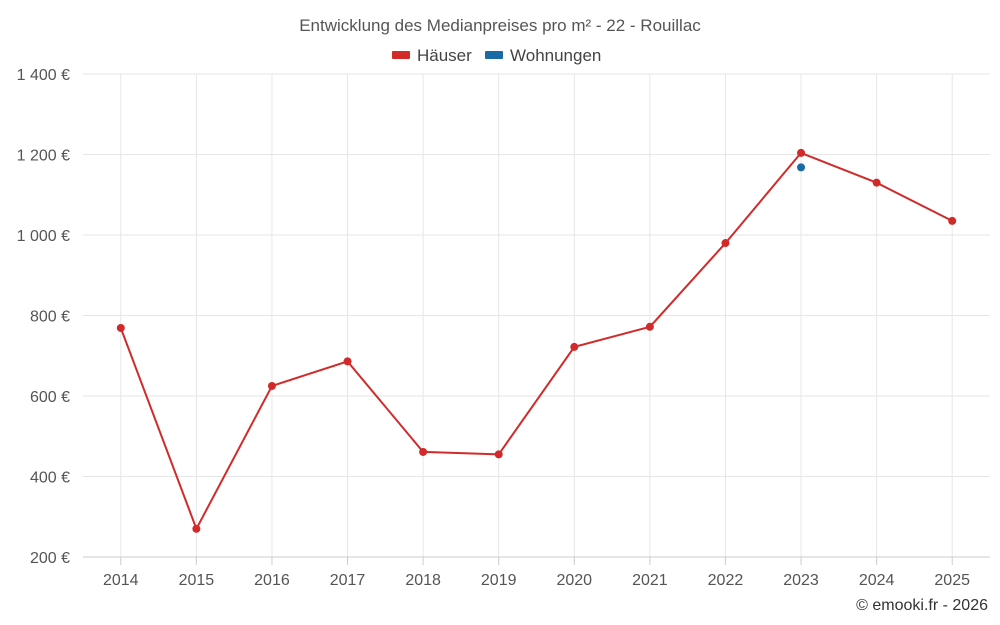  What do you see at coordinates (50, 478) in the screenshot?
I see `y-tick-label: 400 €` at bounding box center [50, 478].